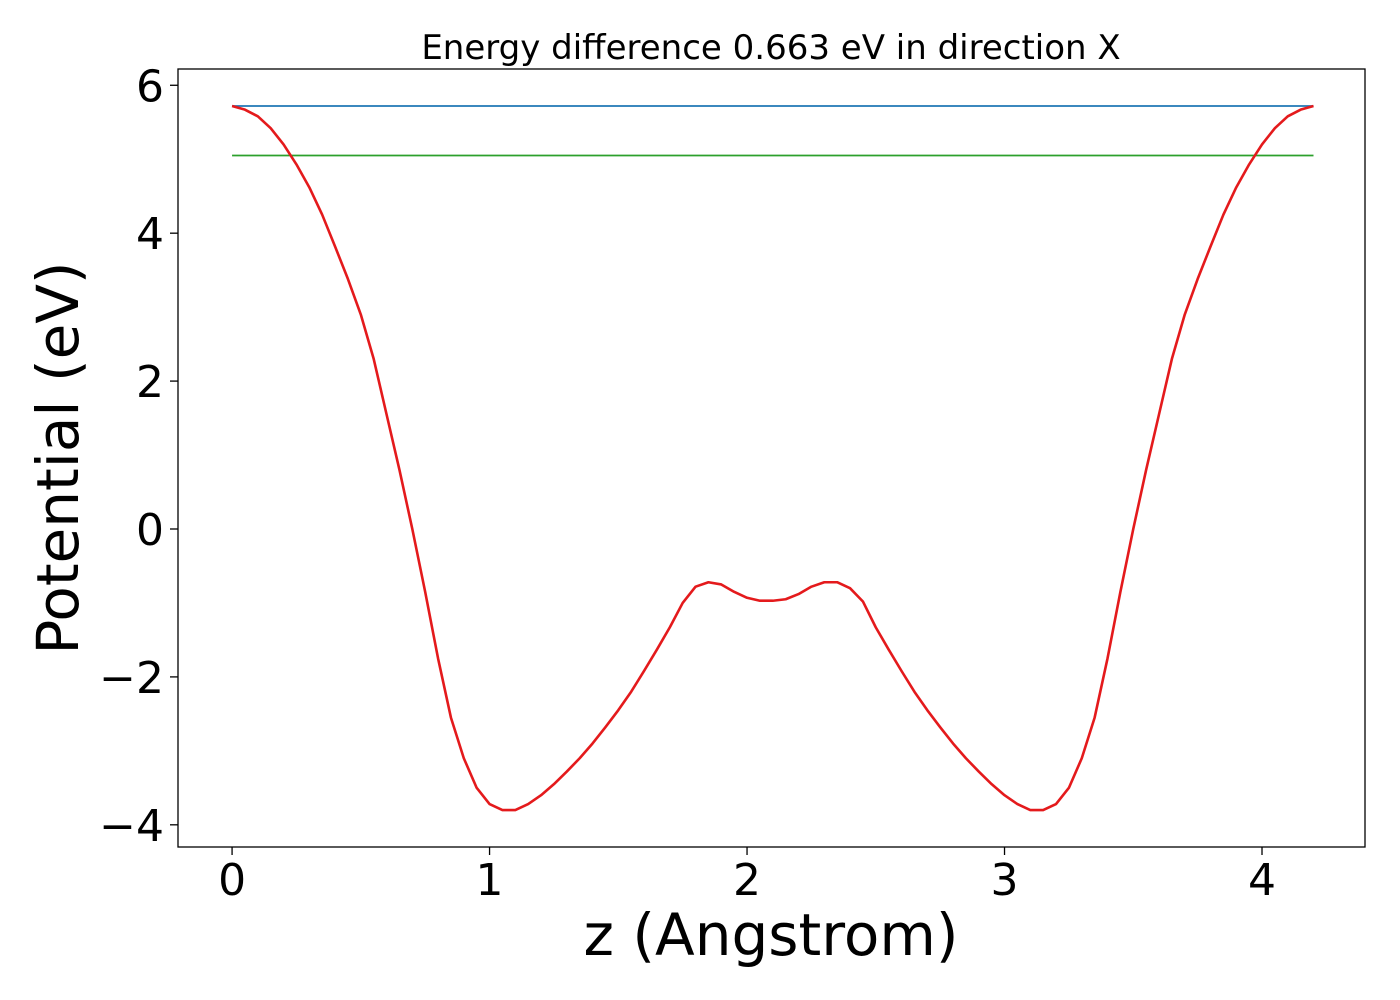  Describe the element at coordinates (771, 935) in the screenshot. I see `x-axis-label: z (Angstrom)` at that location.